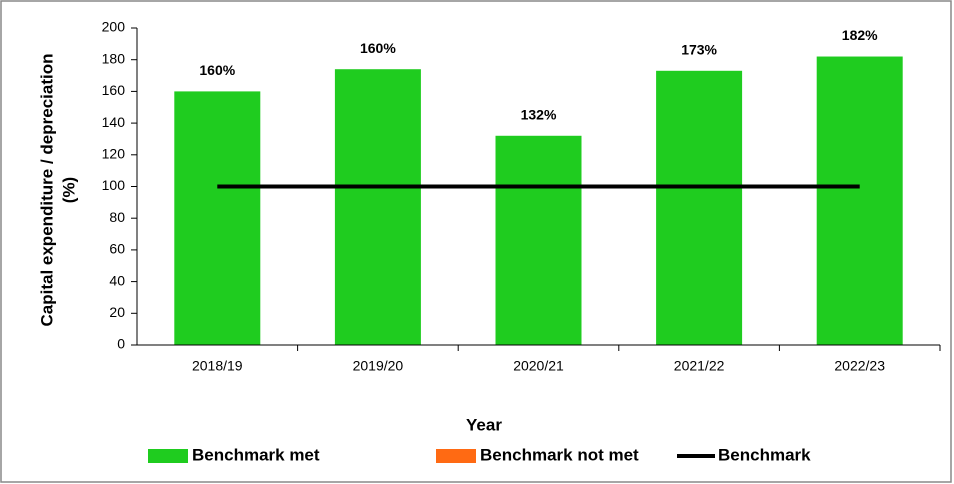 Image resolution: width=954 pixels, height=484 pixels. I want to click on y-tick-label: 200, so click(114, 27).